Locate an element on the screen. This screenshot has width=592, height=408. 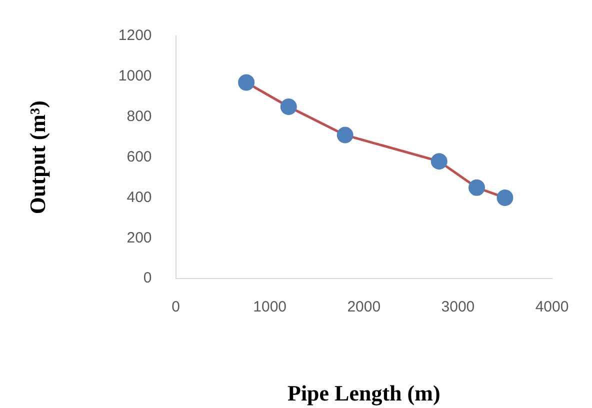
x-tick-label: 1000 is located at coordinates (270, 307).